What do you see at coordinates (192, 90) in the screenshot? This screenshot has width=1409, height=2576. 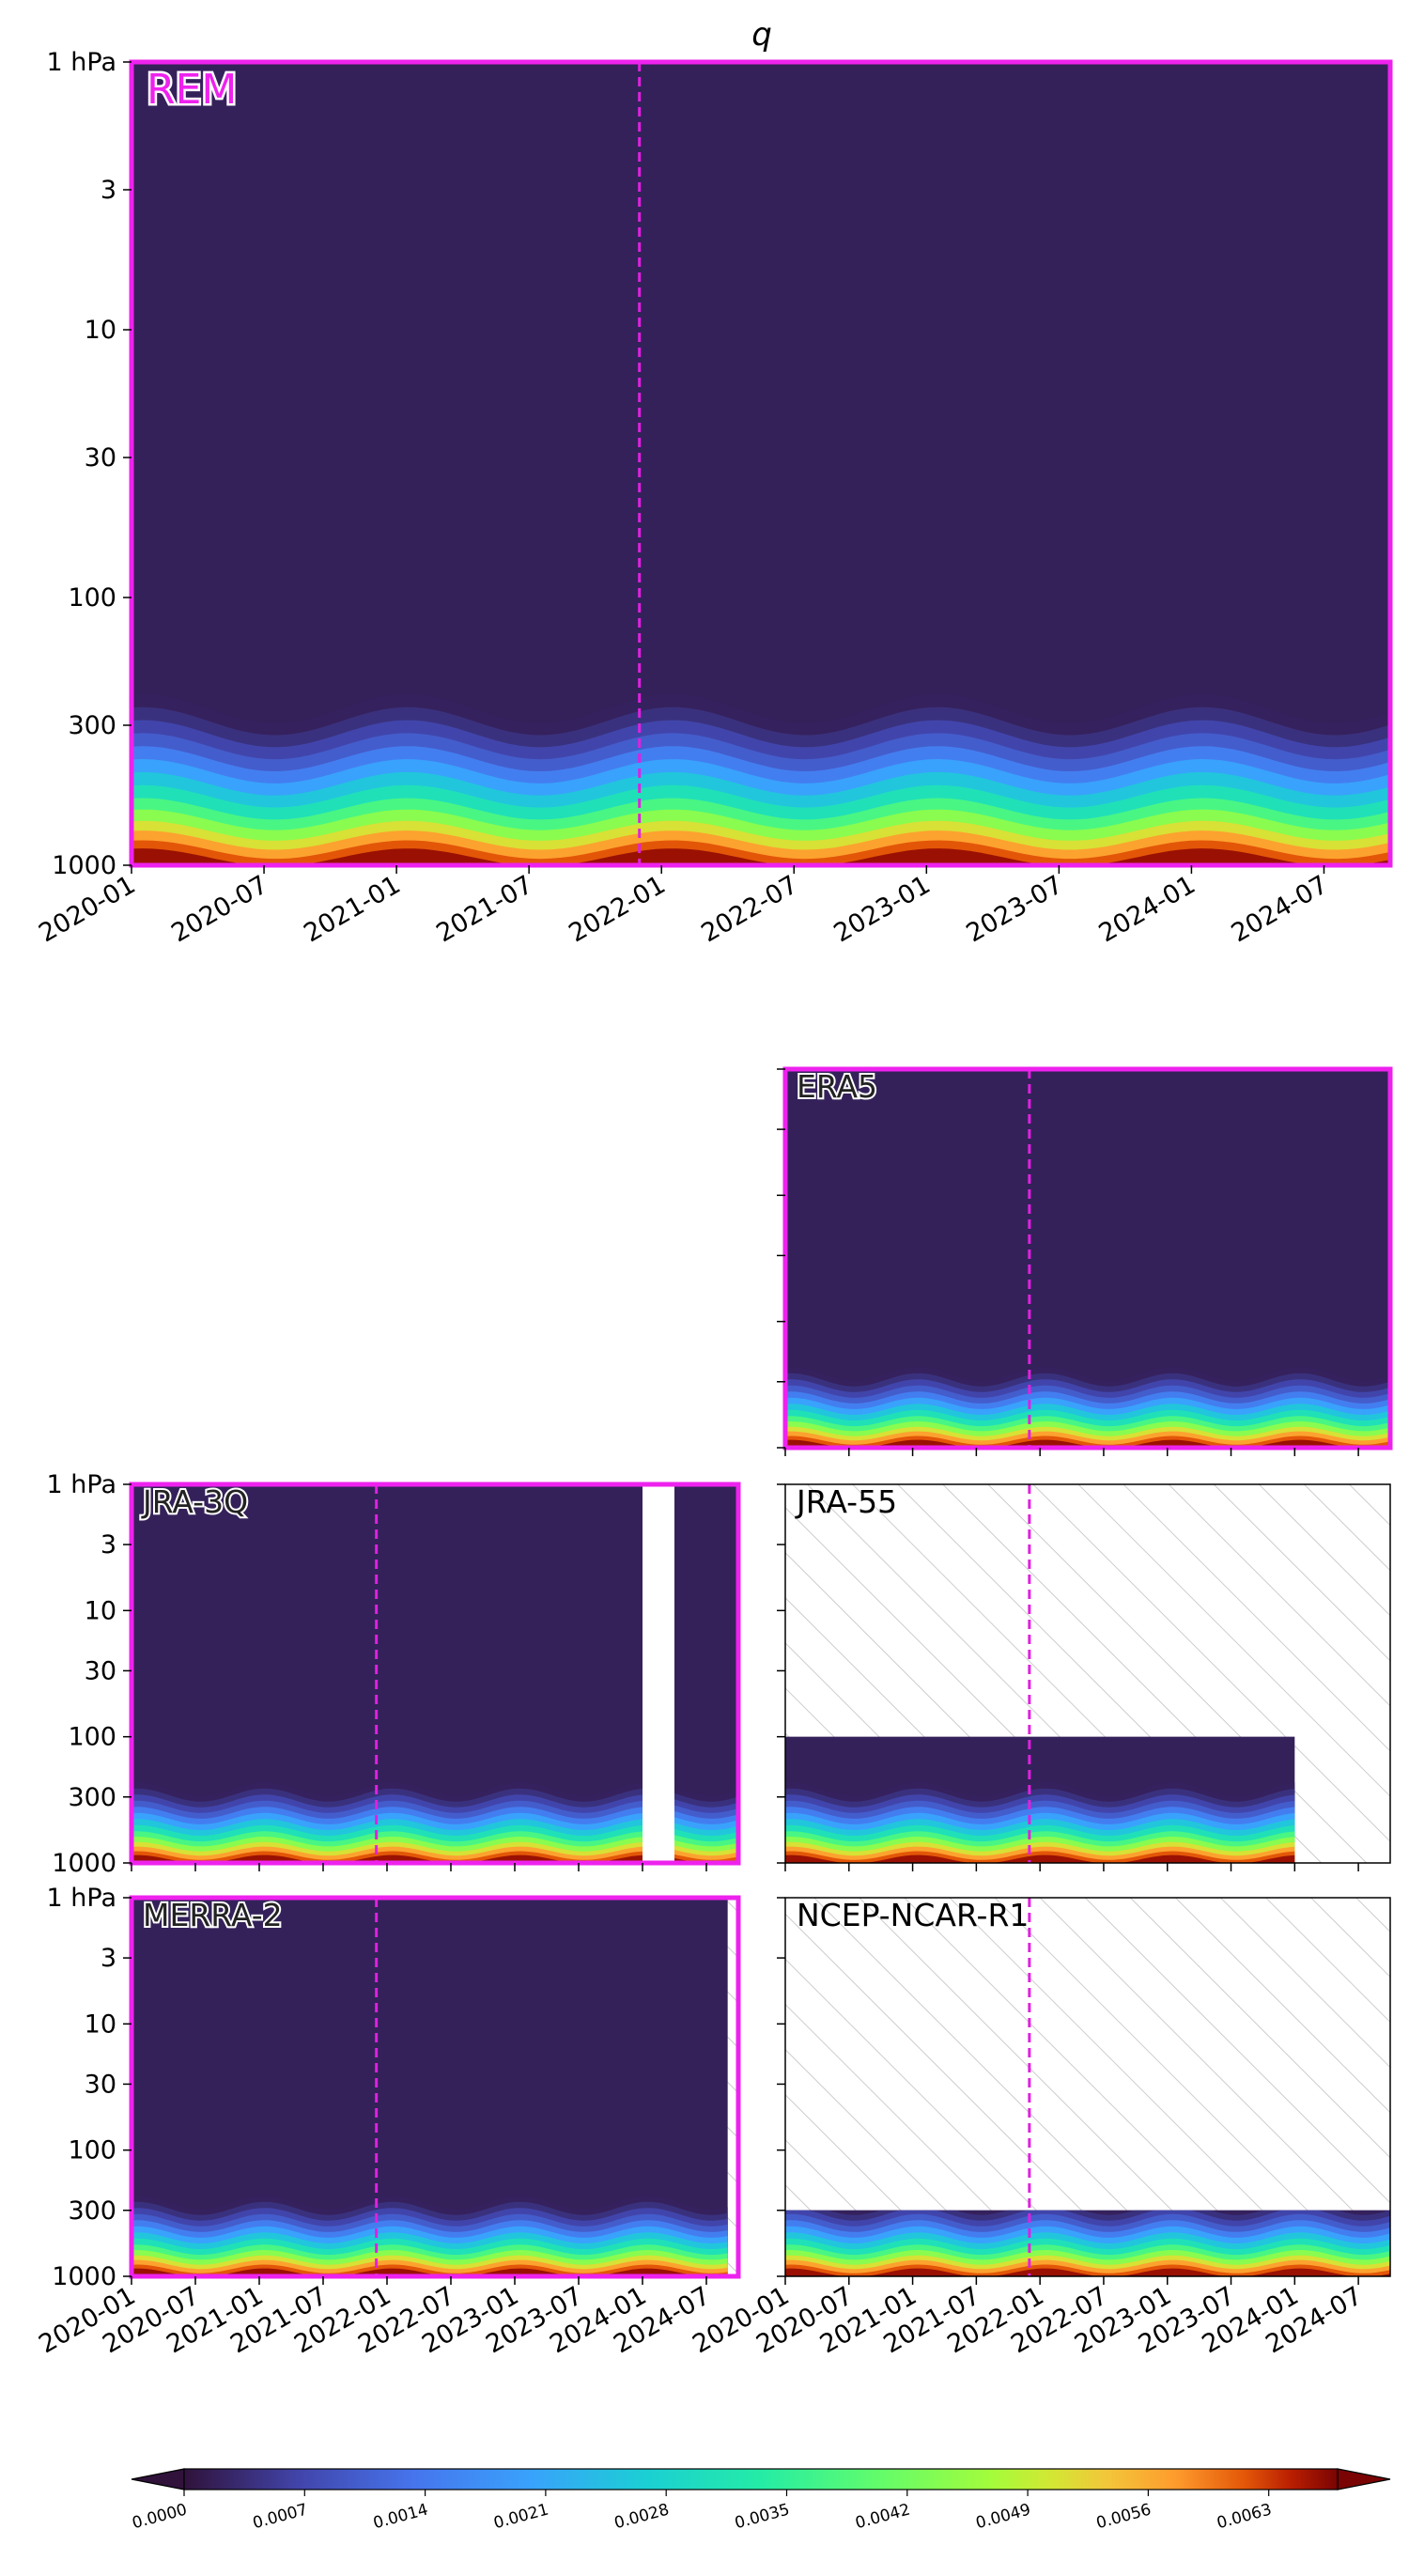 I see `panel-label: REM` at bounding box center [192, 90].